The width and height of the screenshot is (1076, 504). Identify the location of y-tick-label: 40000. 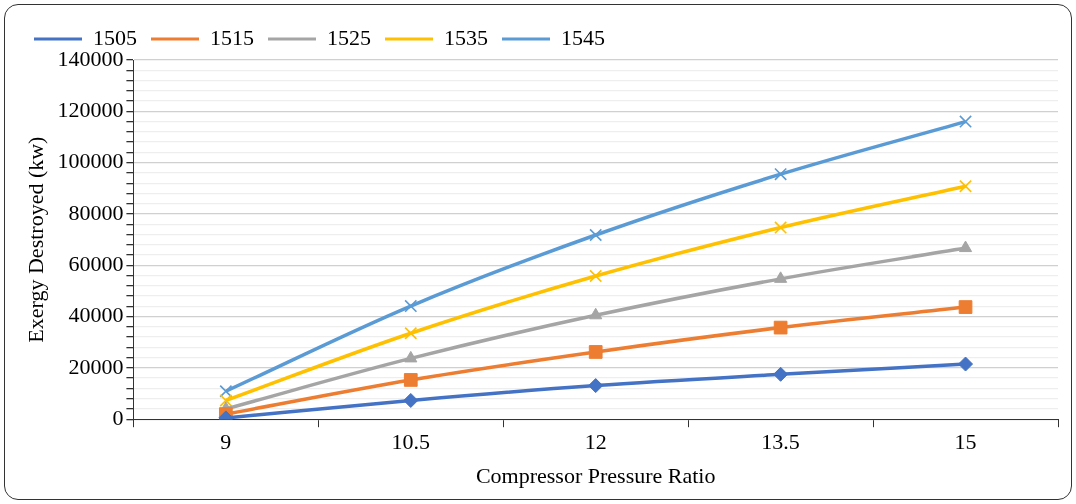
(96, 315).